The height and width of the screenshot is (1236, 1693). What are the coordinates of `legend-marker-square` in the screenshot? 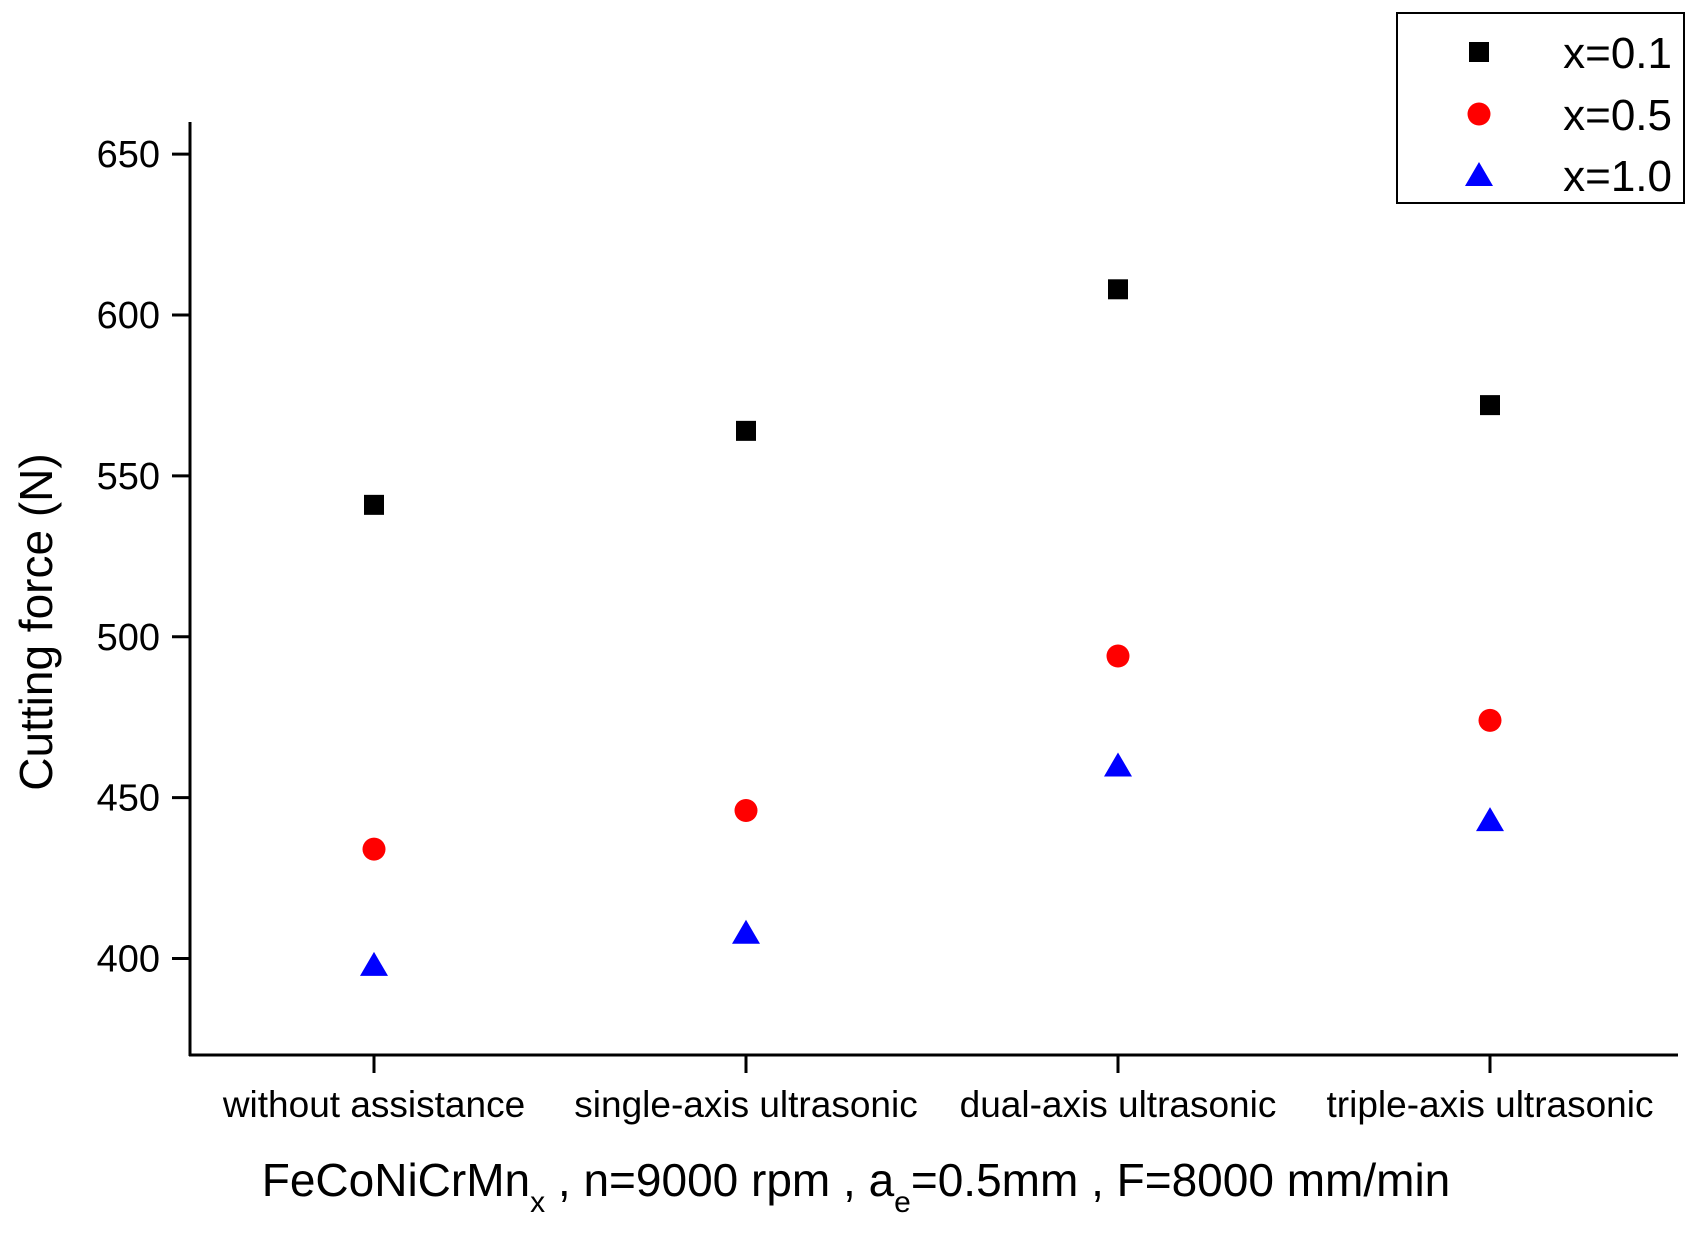 It's located at (1479, 52).